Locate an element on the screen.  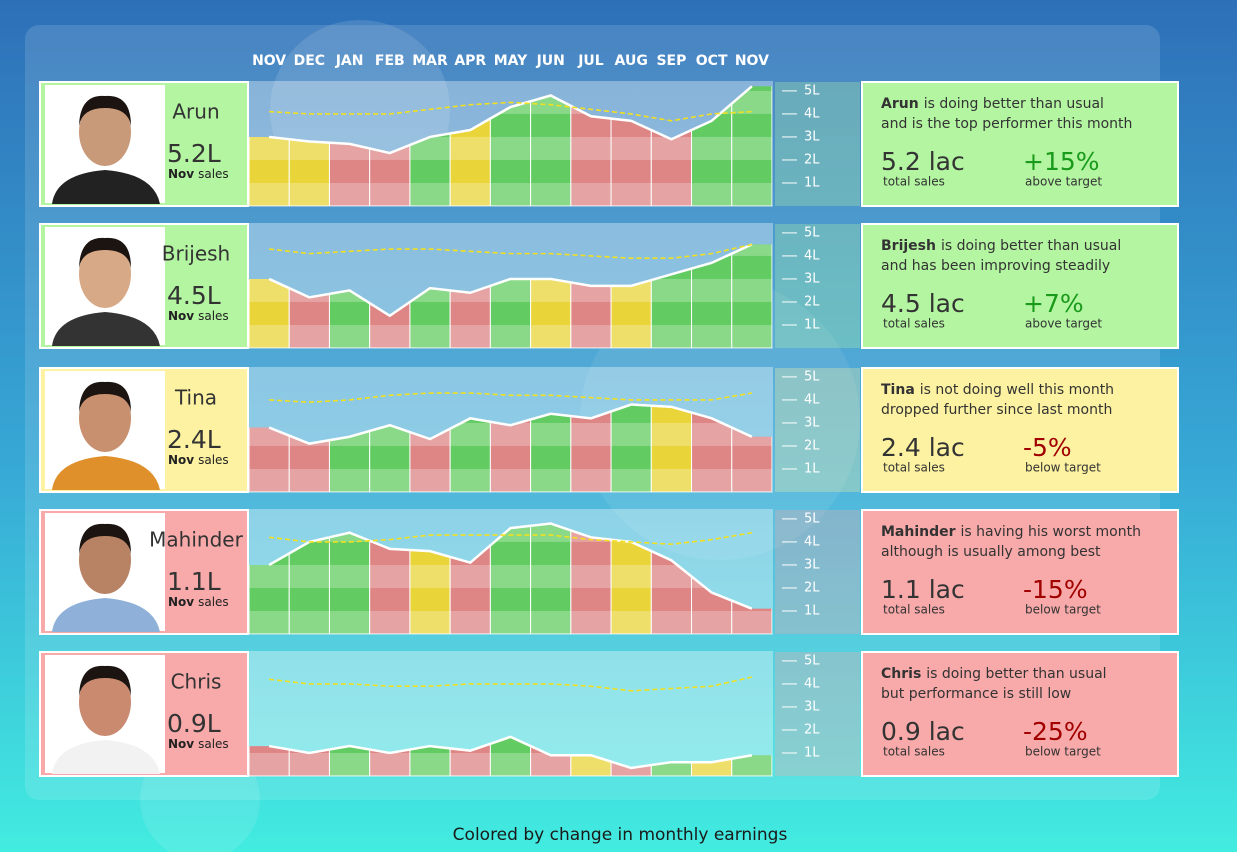
summary-name: Tina is located at coordinates (898, 390).